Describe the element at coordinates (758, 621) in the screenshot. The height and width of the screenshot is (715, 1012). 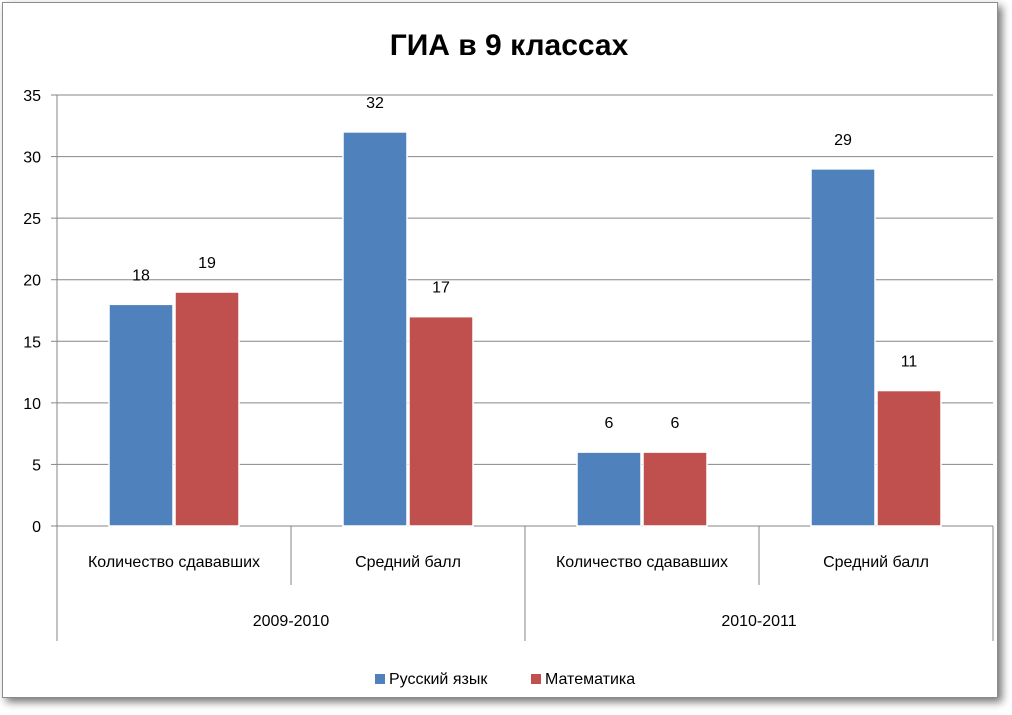
I see `x-group-label: 2010-2011` at that location.